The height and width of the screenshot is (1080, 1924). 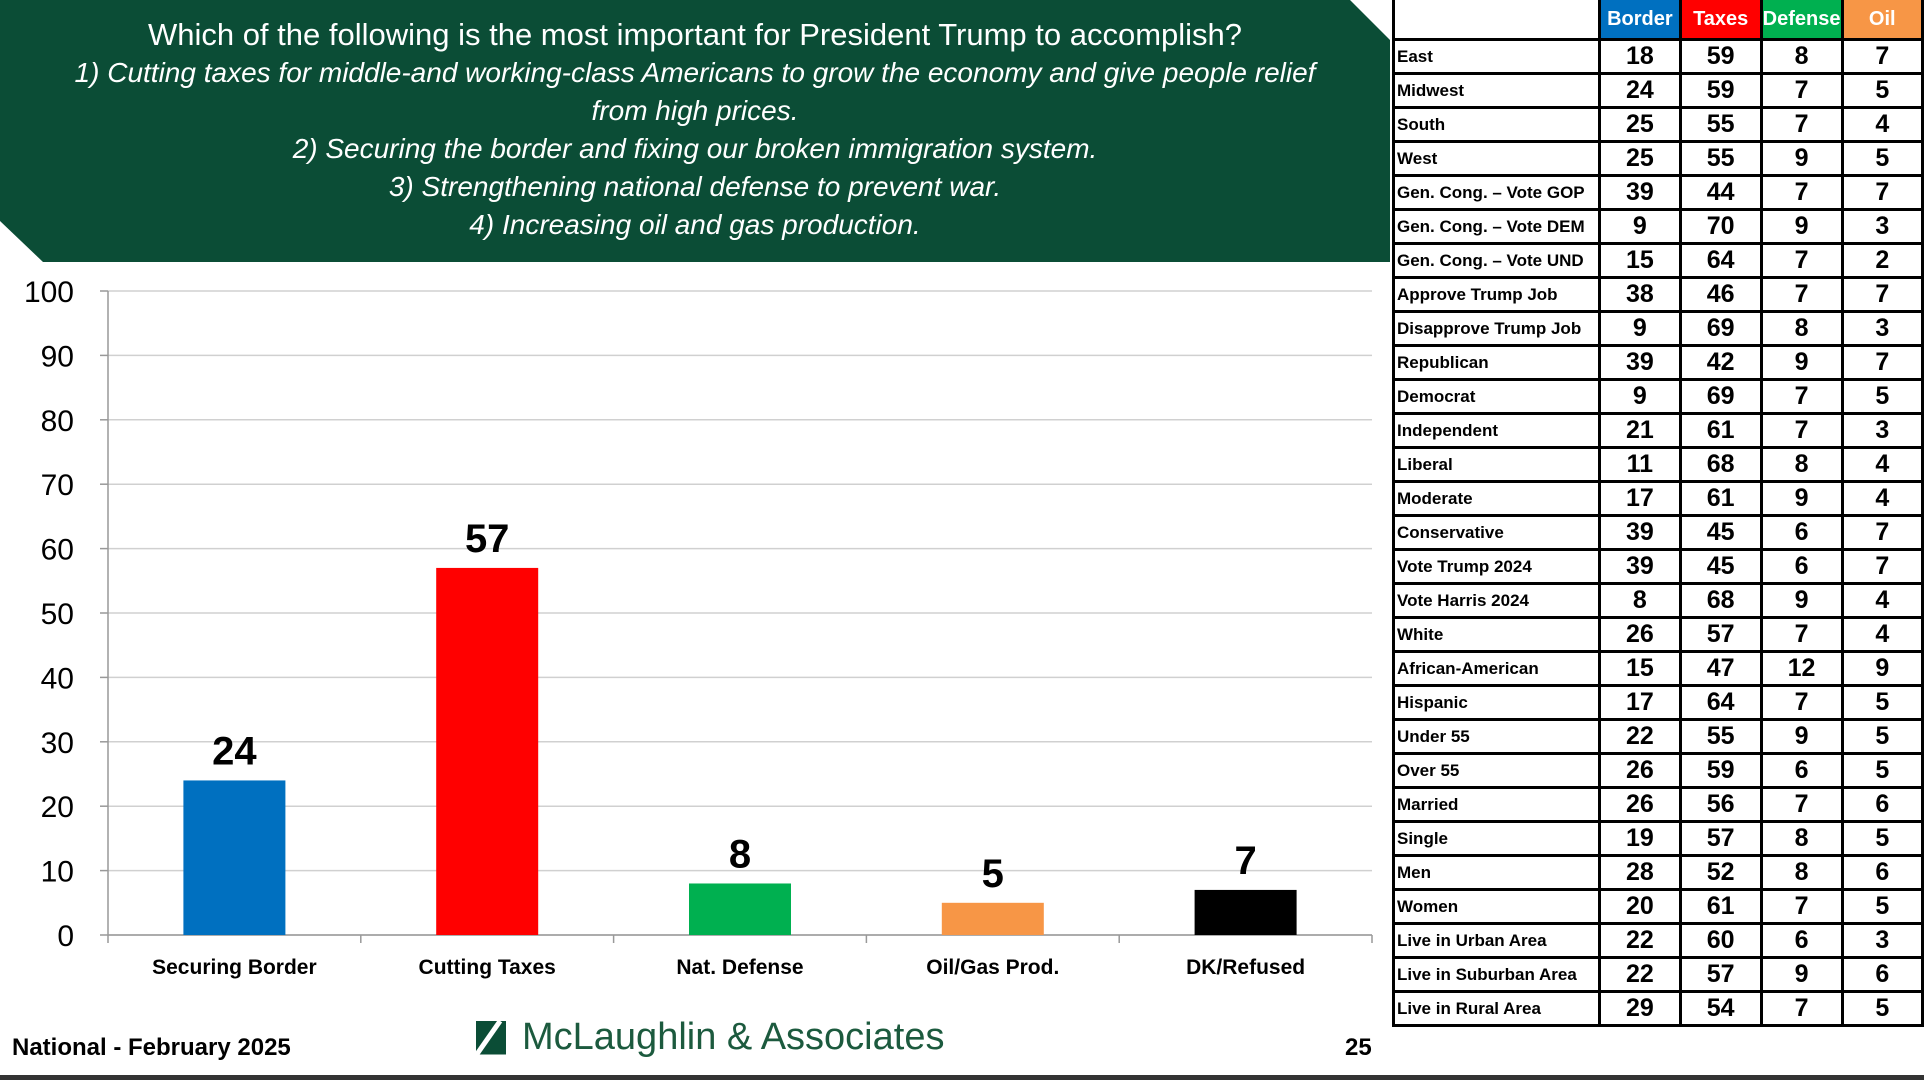 What do you see at coordinates (57, 614) in the screenshot?
I see `y-tick-label: 50` at bounding box center [57, 614].